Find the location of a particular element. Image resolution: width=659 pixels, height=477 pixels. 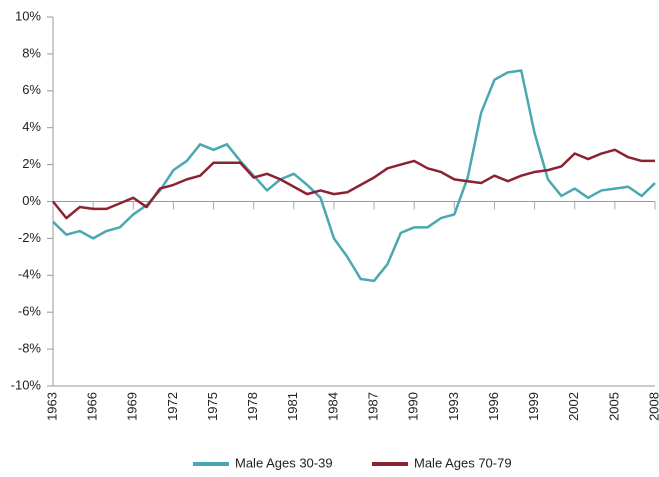

y-tick-label: -2% is located at coordinates (30, 237).